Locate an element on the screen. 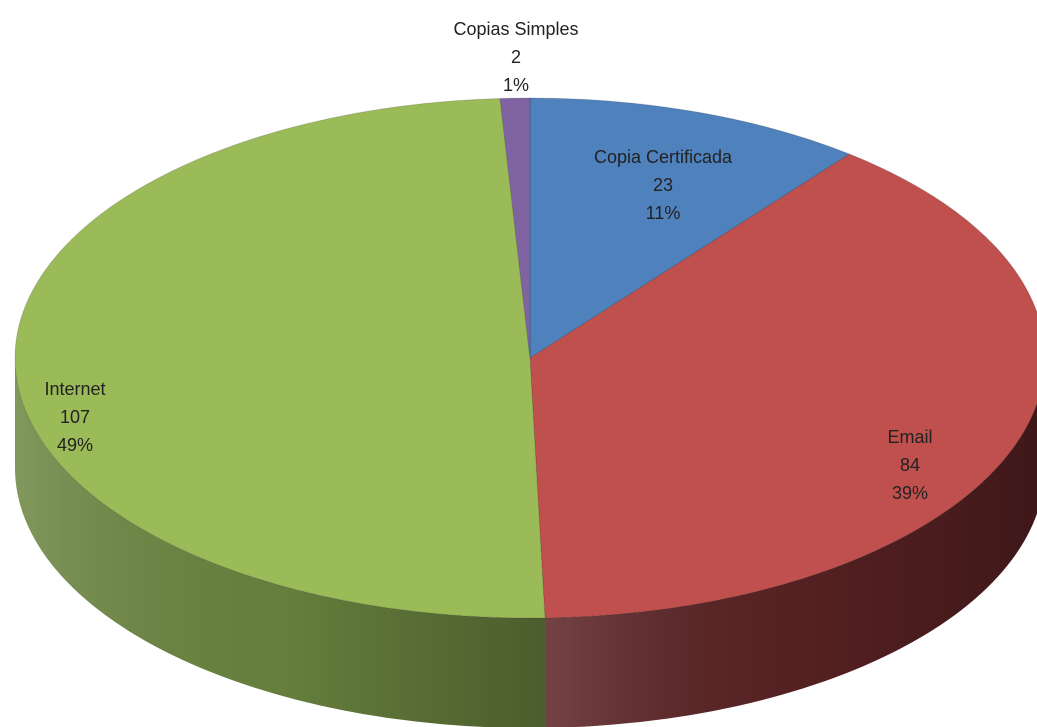  data-label-value: 84 is located at coordinates (910, 465).